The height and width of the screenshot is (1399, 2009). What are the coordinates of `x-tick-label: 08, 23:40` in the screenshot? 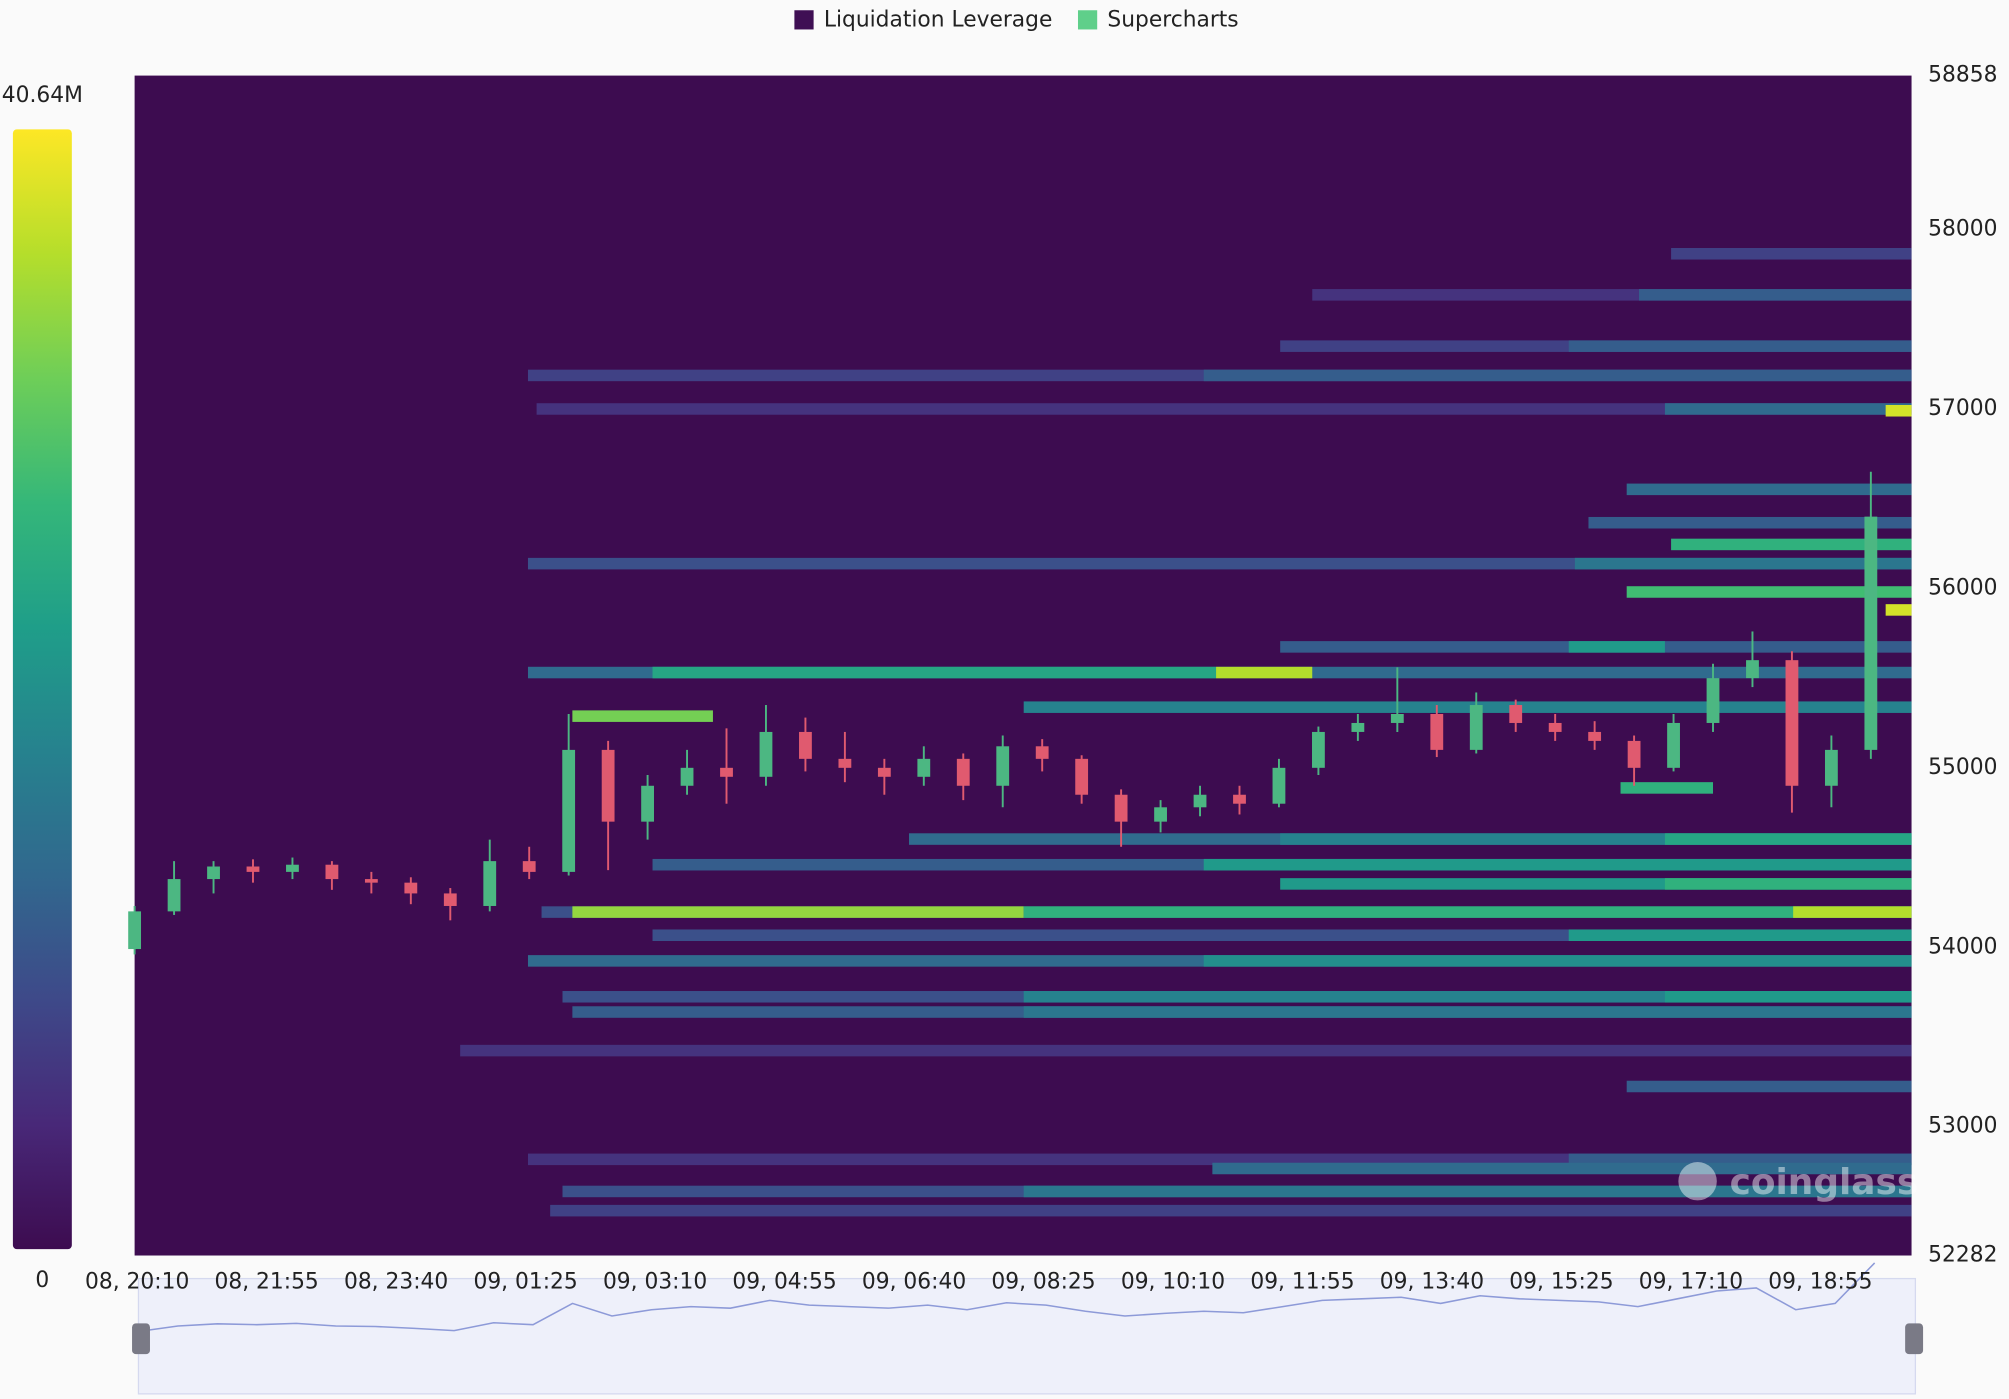 It's located at (396, 1281).